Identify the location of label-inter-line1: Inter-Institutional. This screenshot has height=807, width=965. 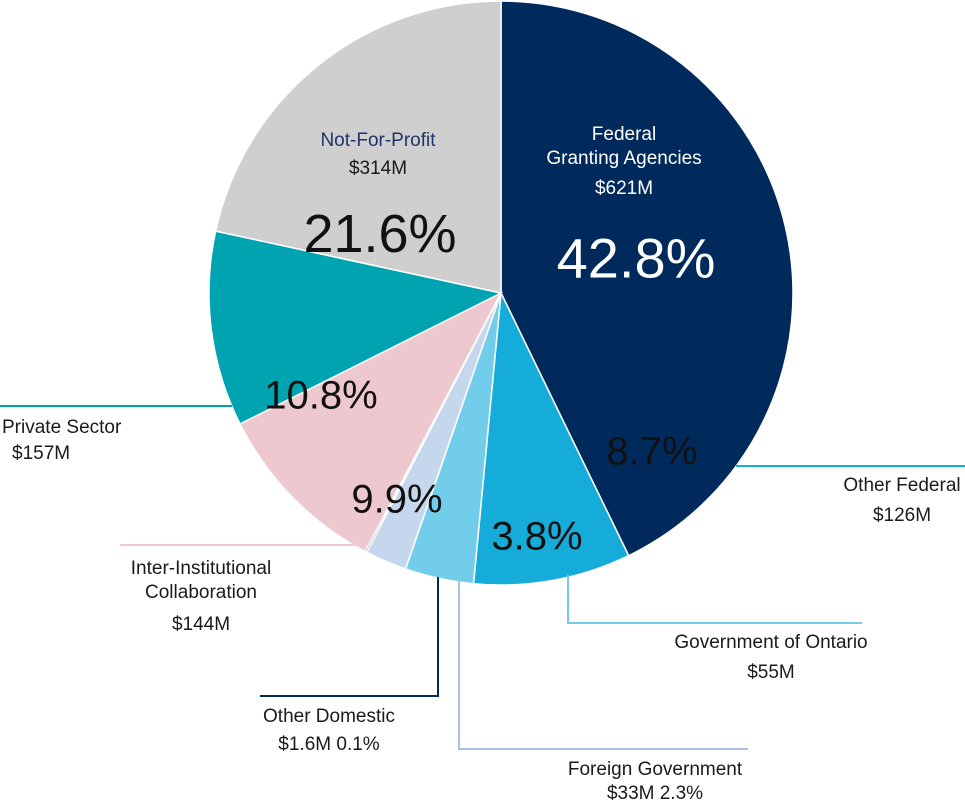
(201, 568).